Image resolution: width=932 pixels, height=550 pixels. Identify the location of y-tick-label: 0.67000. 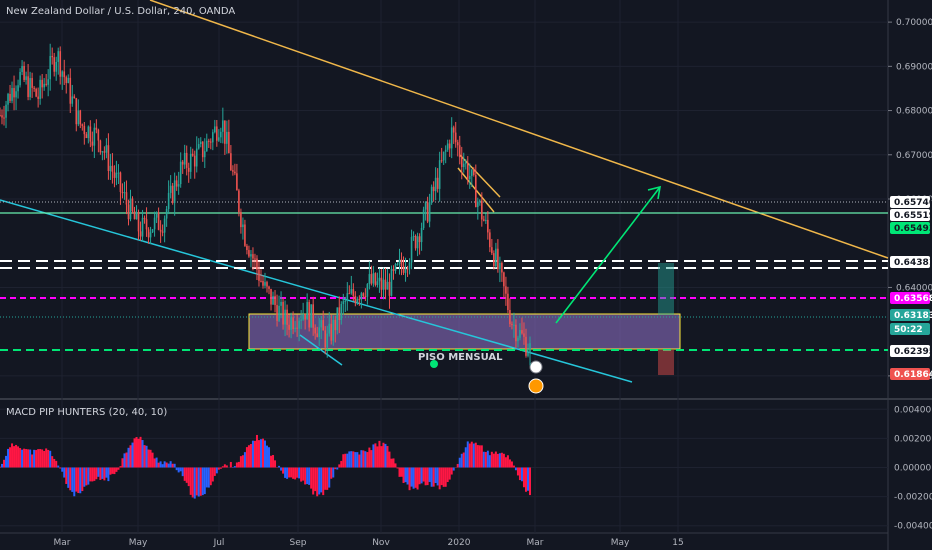
(914, 156).